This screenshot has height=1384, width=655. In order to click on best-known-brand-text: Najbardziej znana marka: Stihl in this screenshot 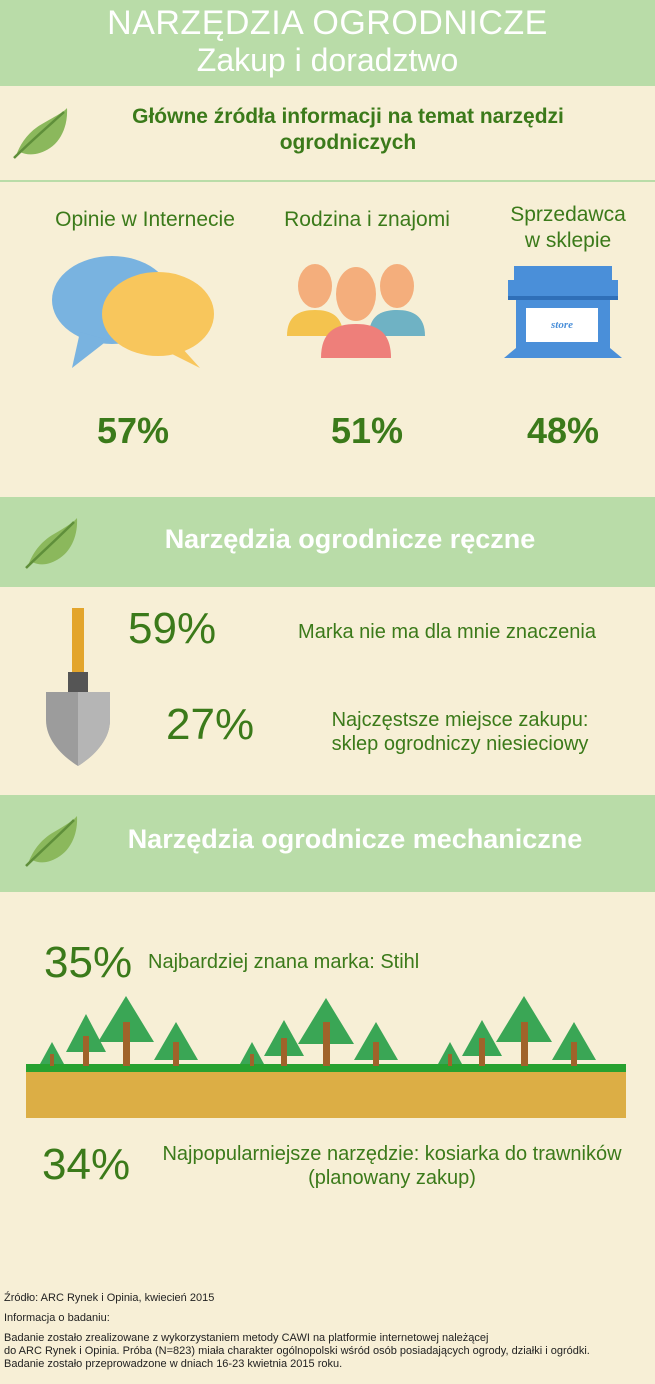, I will do `click(284, 962)`.